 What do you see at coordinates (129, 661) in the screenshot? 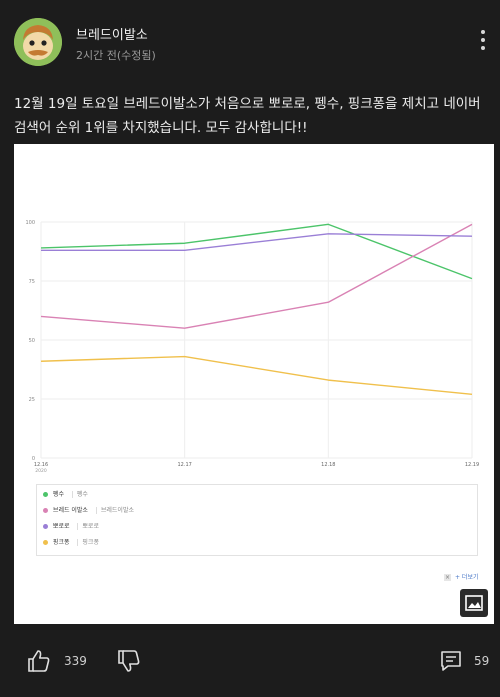
I see `thumbs-down-icon` at bounding box center [129, 661].